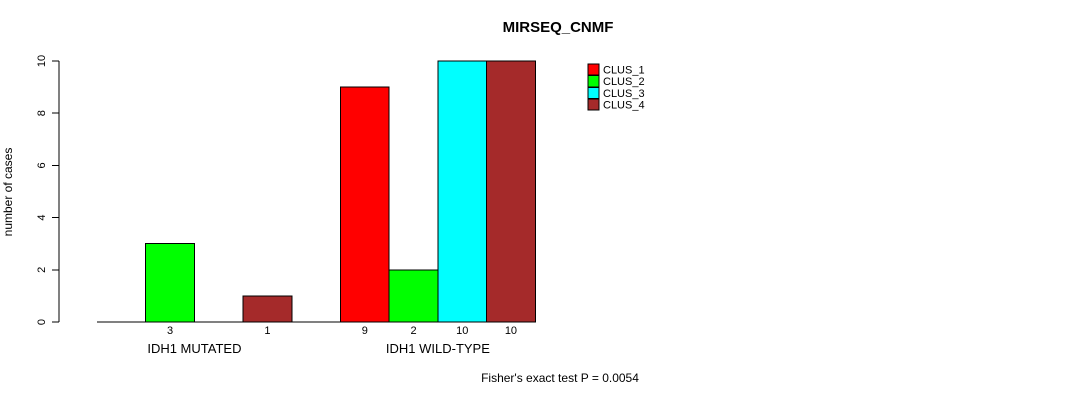 This screenshot has width=1090, height=400. Describe the element at coordinates (438, 348) in the screenshot. I see `group-label: IDH1 WILD-TYPE` at that location.